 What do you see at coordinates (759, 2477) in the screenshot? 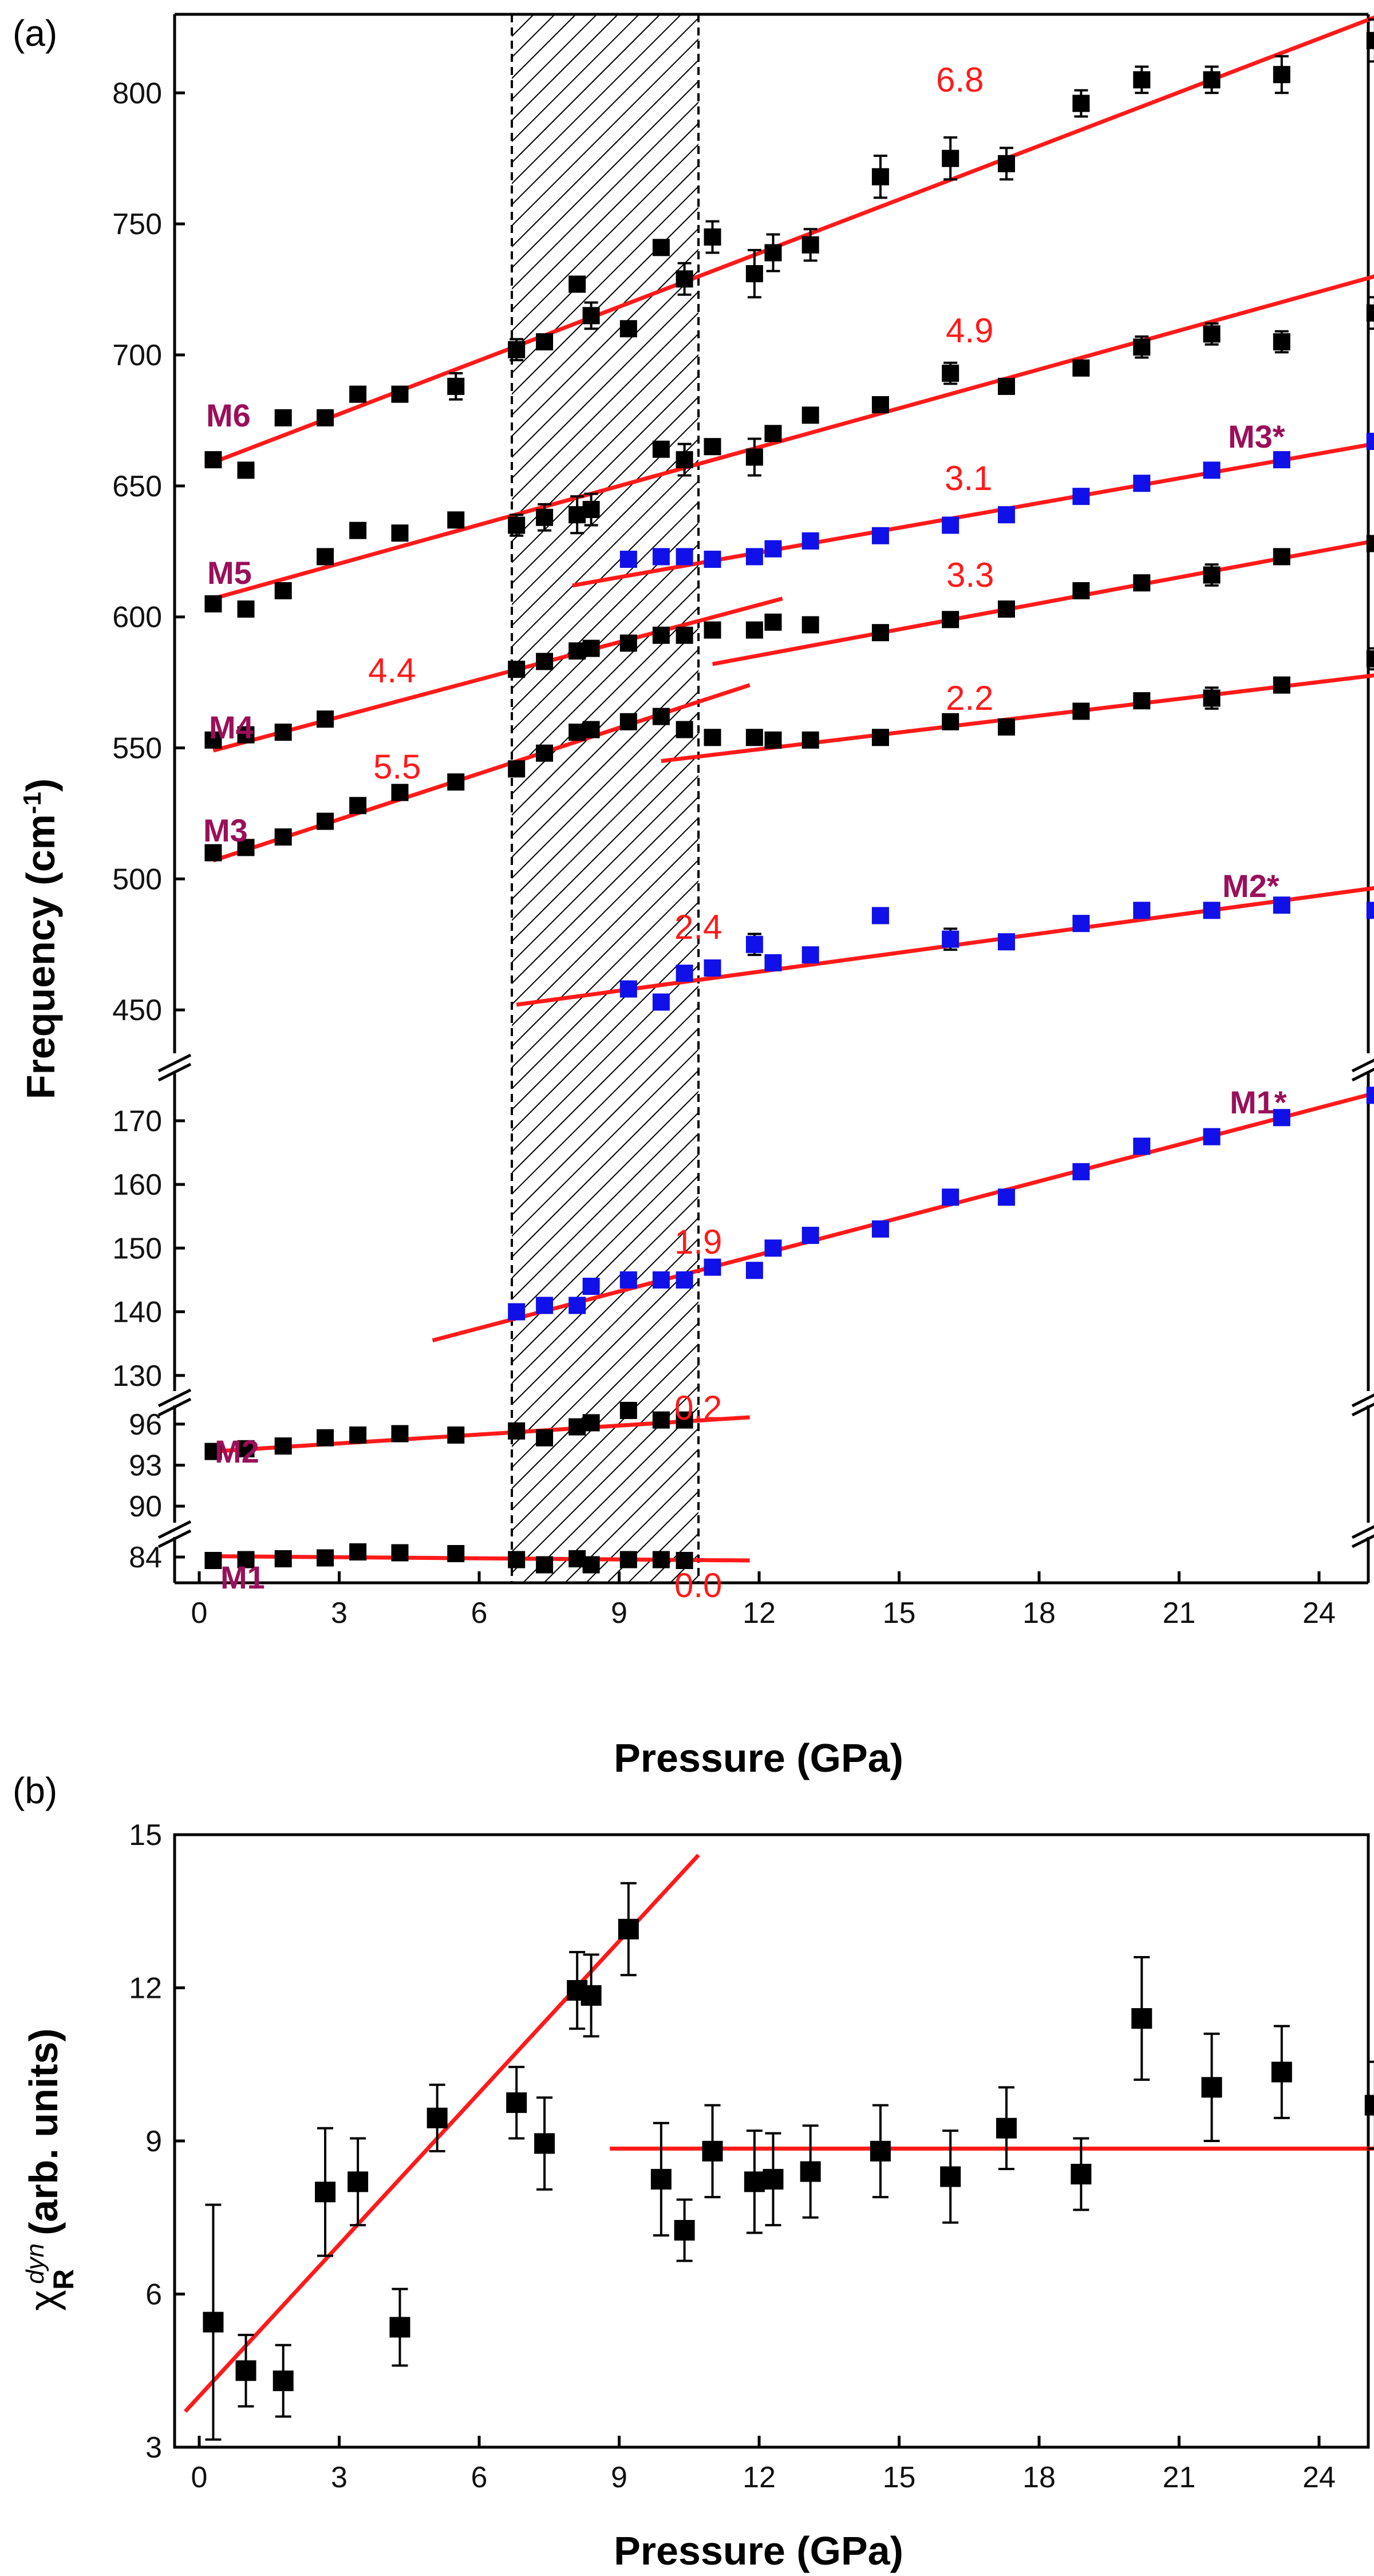
I see `panel-b-x-tick-label-12: 12` at bounding box center [759, 2477].